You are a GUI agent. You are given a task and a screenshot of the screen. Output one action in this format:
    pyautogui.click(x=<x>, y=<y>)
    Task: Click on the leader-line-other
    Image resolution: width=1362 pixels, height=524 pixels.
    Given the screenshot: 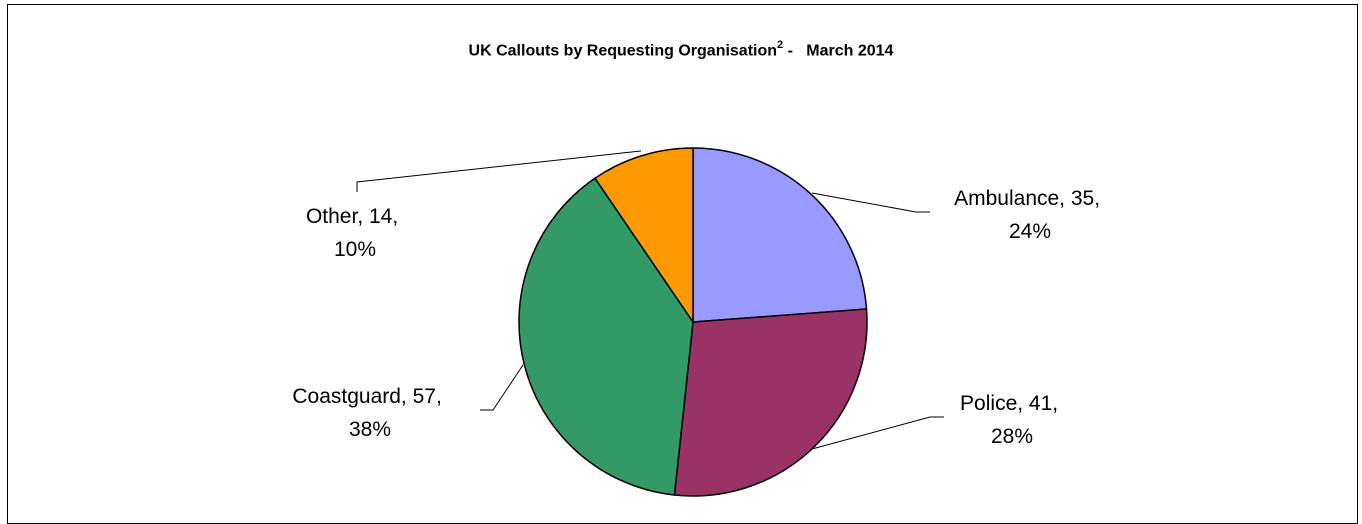 What is the action you would take?
    pyautogui.click(x=499, y=171)
    